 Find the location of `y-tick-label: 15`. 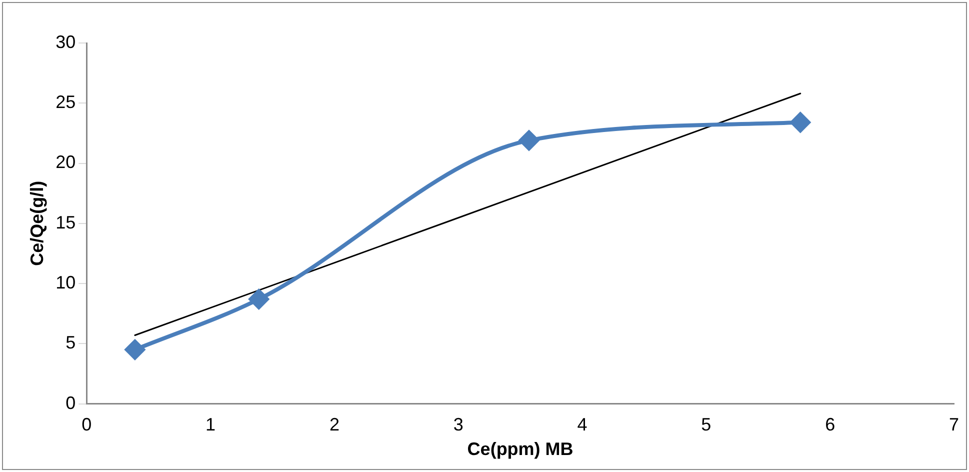

y-tick-label: 15 is located at coordinates (66, 222).